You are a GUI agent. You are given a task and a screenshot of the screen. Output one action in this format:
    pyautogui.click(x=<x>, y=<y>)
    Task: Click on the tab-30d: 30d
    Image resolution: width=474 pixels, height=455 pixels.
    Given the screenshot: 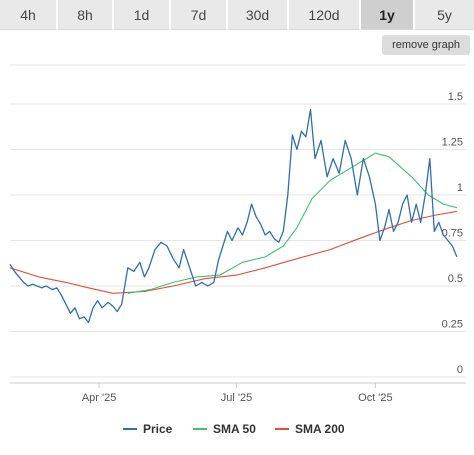 What is the action you would take?
    pyautogui.click(x=258, y=15)
    